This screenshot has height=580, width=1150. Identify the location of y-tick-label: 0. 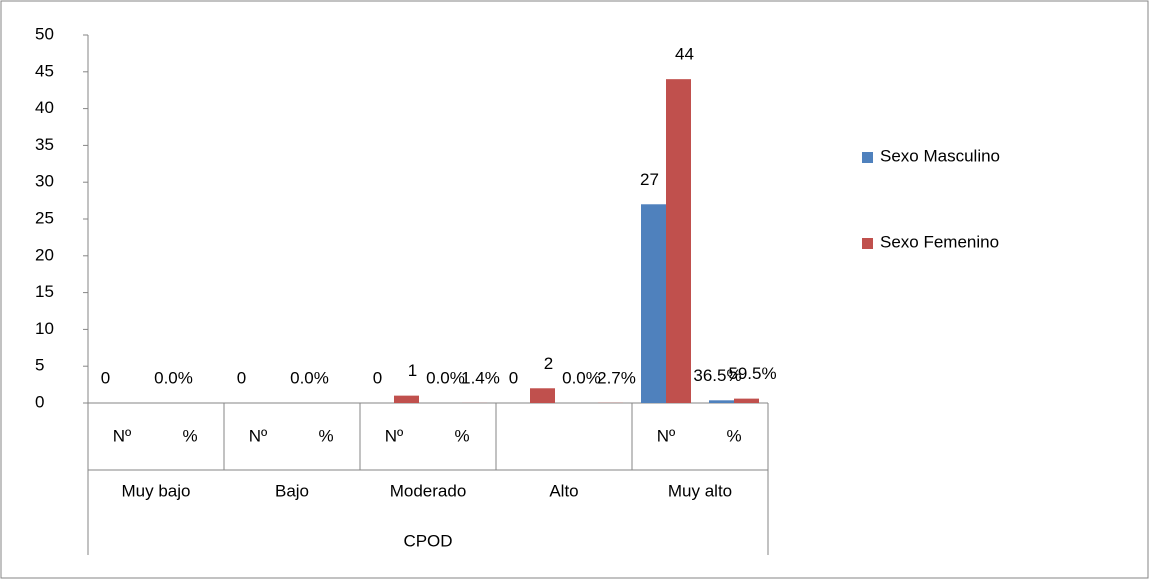
(39, 401).